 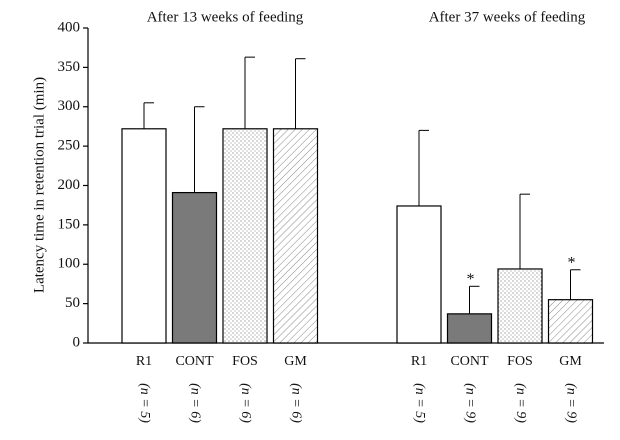 I want to click on y-tick-label: 50, so click(x=72, y=303).